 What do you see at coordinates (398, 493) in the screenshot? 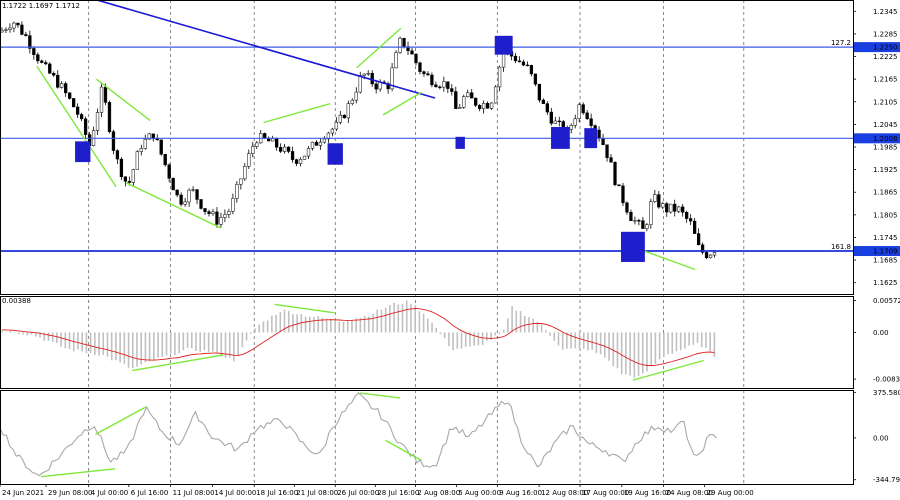
I see `x-tick-label: 28 Jul 16:00` at bounding box center [398, 493].